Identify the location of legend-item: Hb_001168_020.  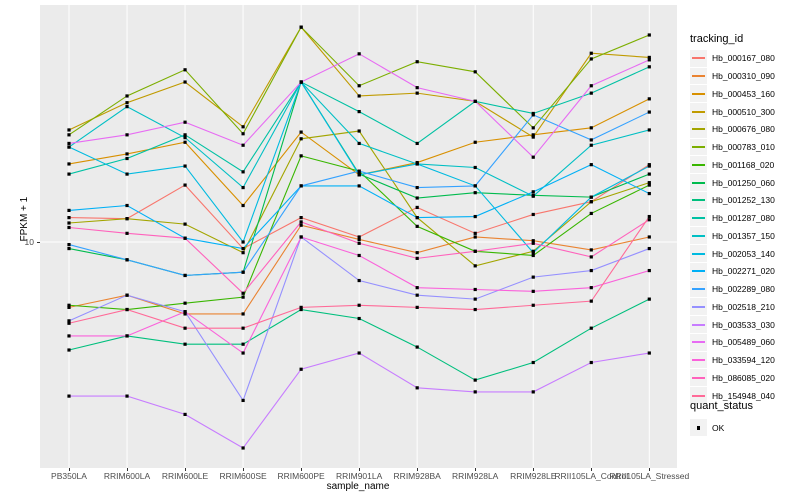
(732, 165).